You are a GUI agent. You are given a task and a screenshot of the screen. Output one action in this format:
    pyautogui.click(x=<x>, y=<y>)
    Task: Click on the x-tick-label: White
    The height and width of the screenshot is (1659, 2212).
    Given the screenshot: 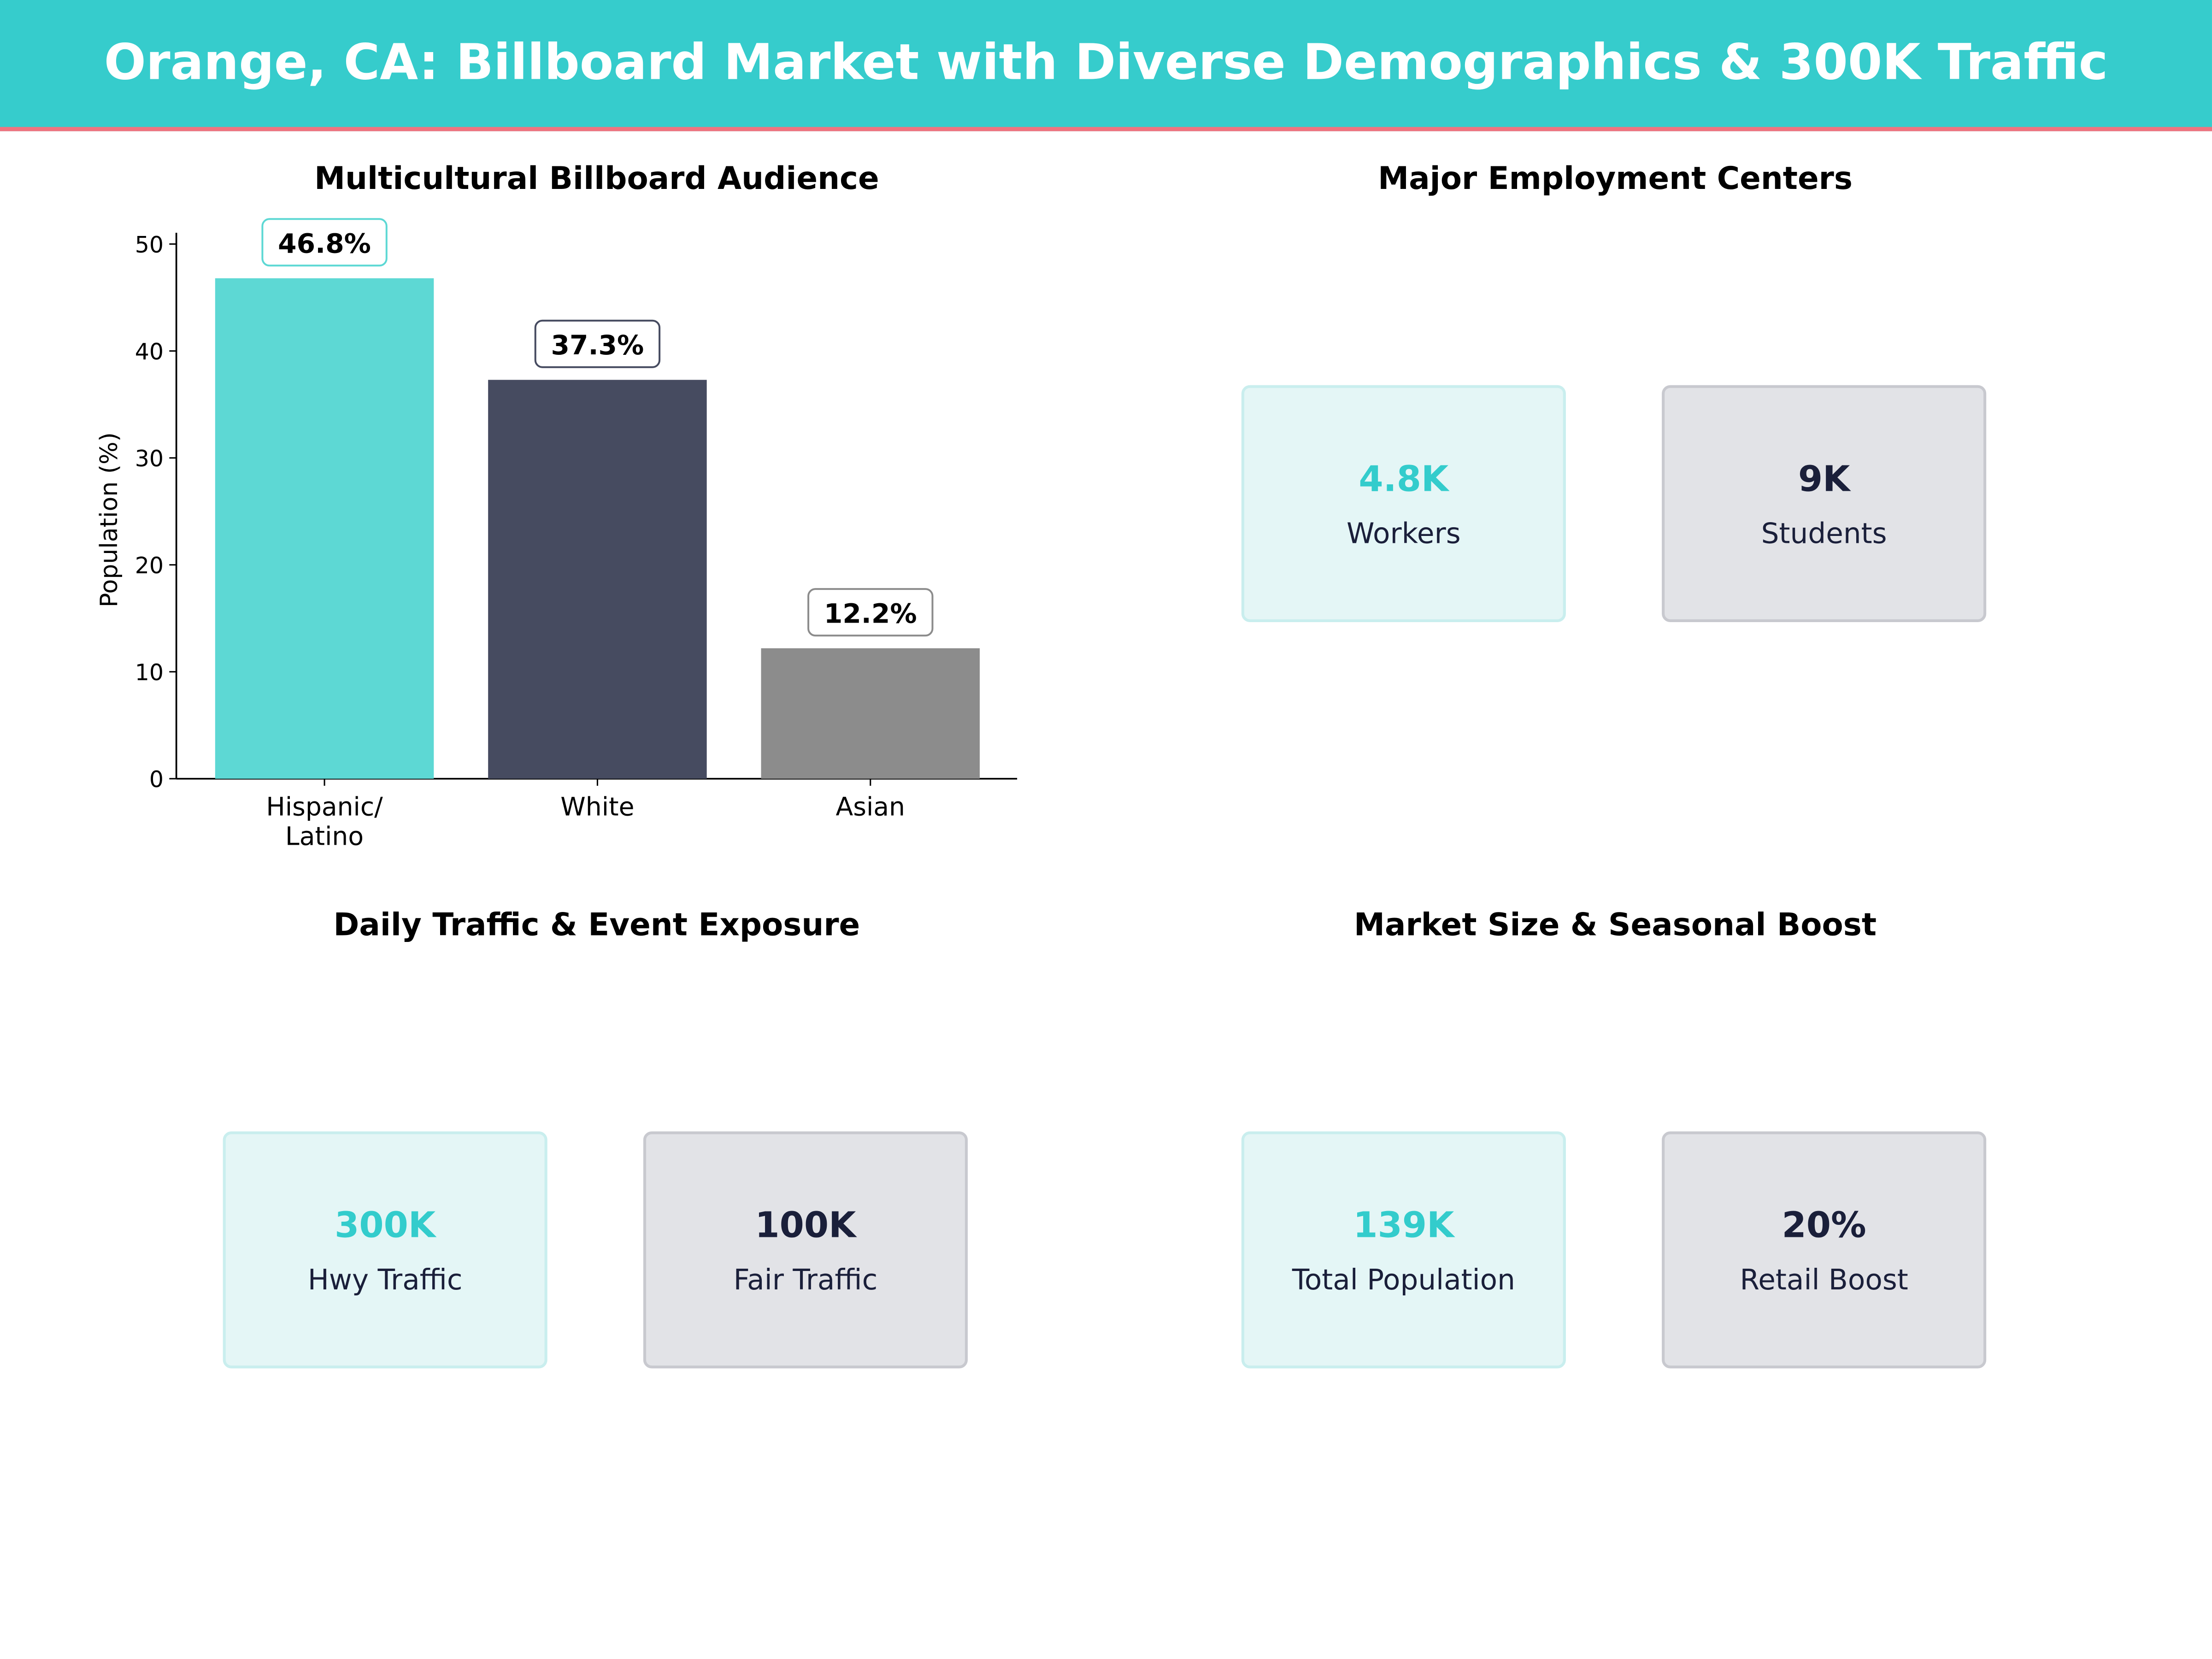 What is the action you would take?
    pyautogui.click(x=597, y=806)
    